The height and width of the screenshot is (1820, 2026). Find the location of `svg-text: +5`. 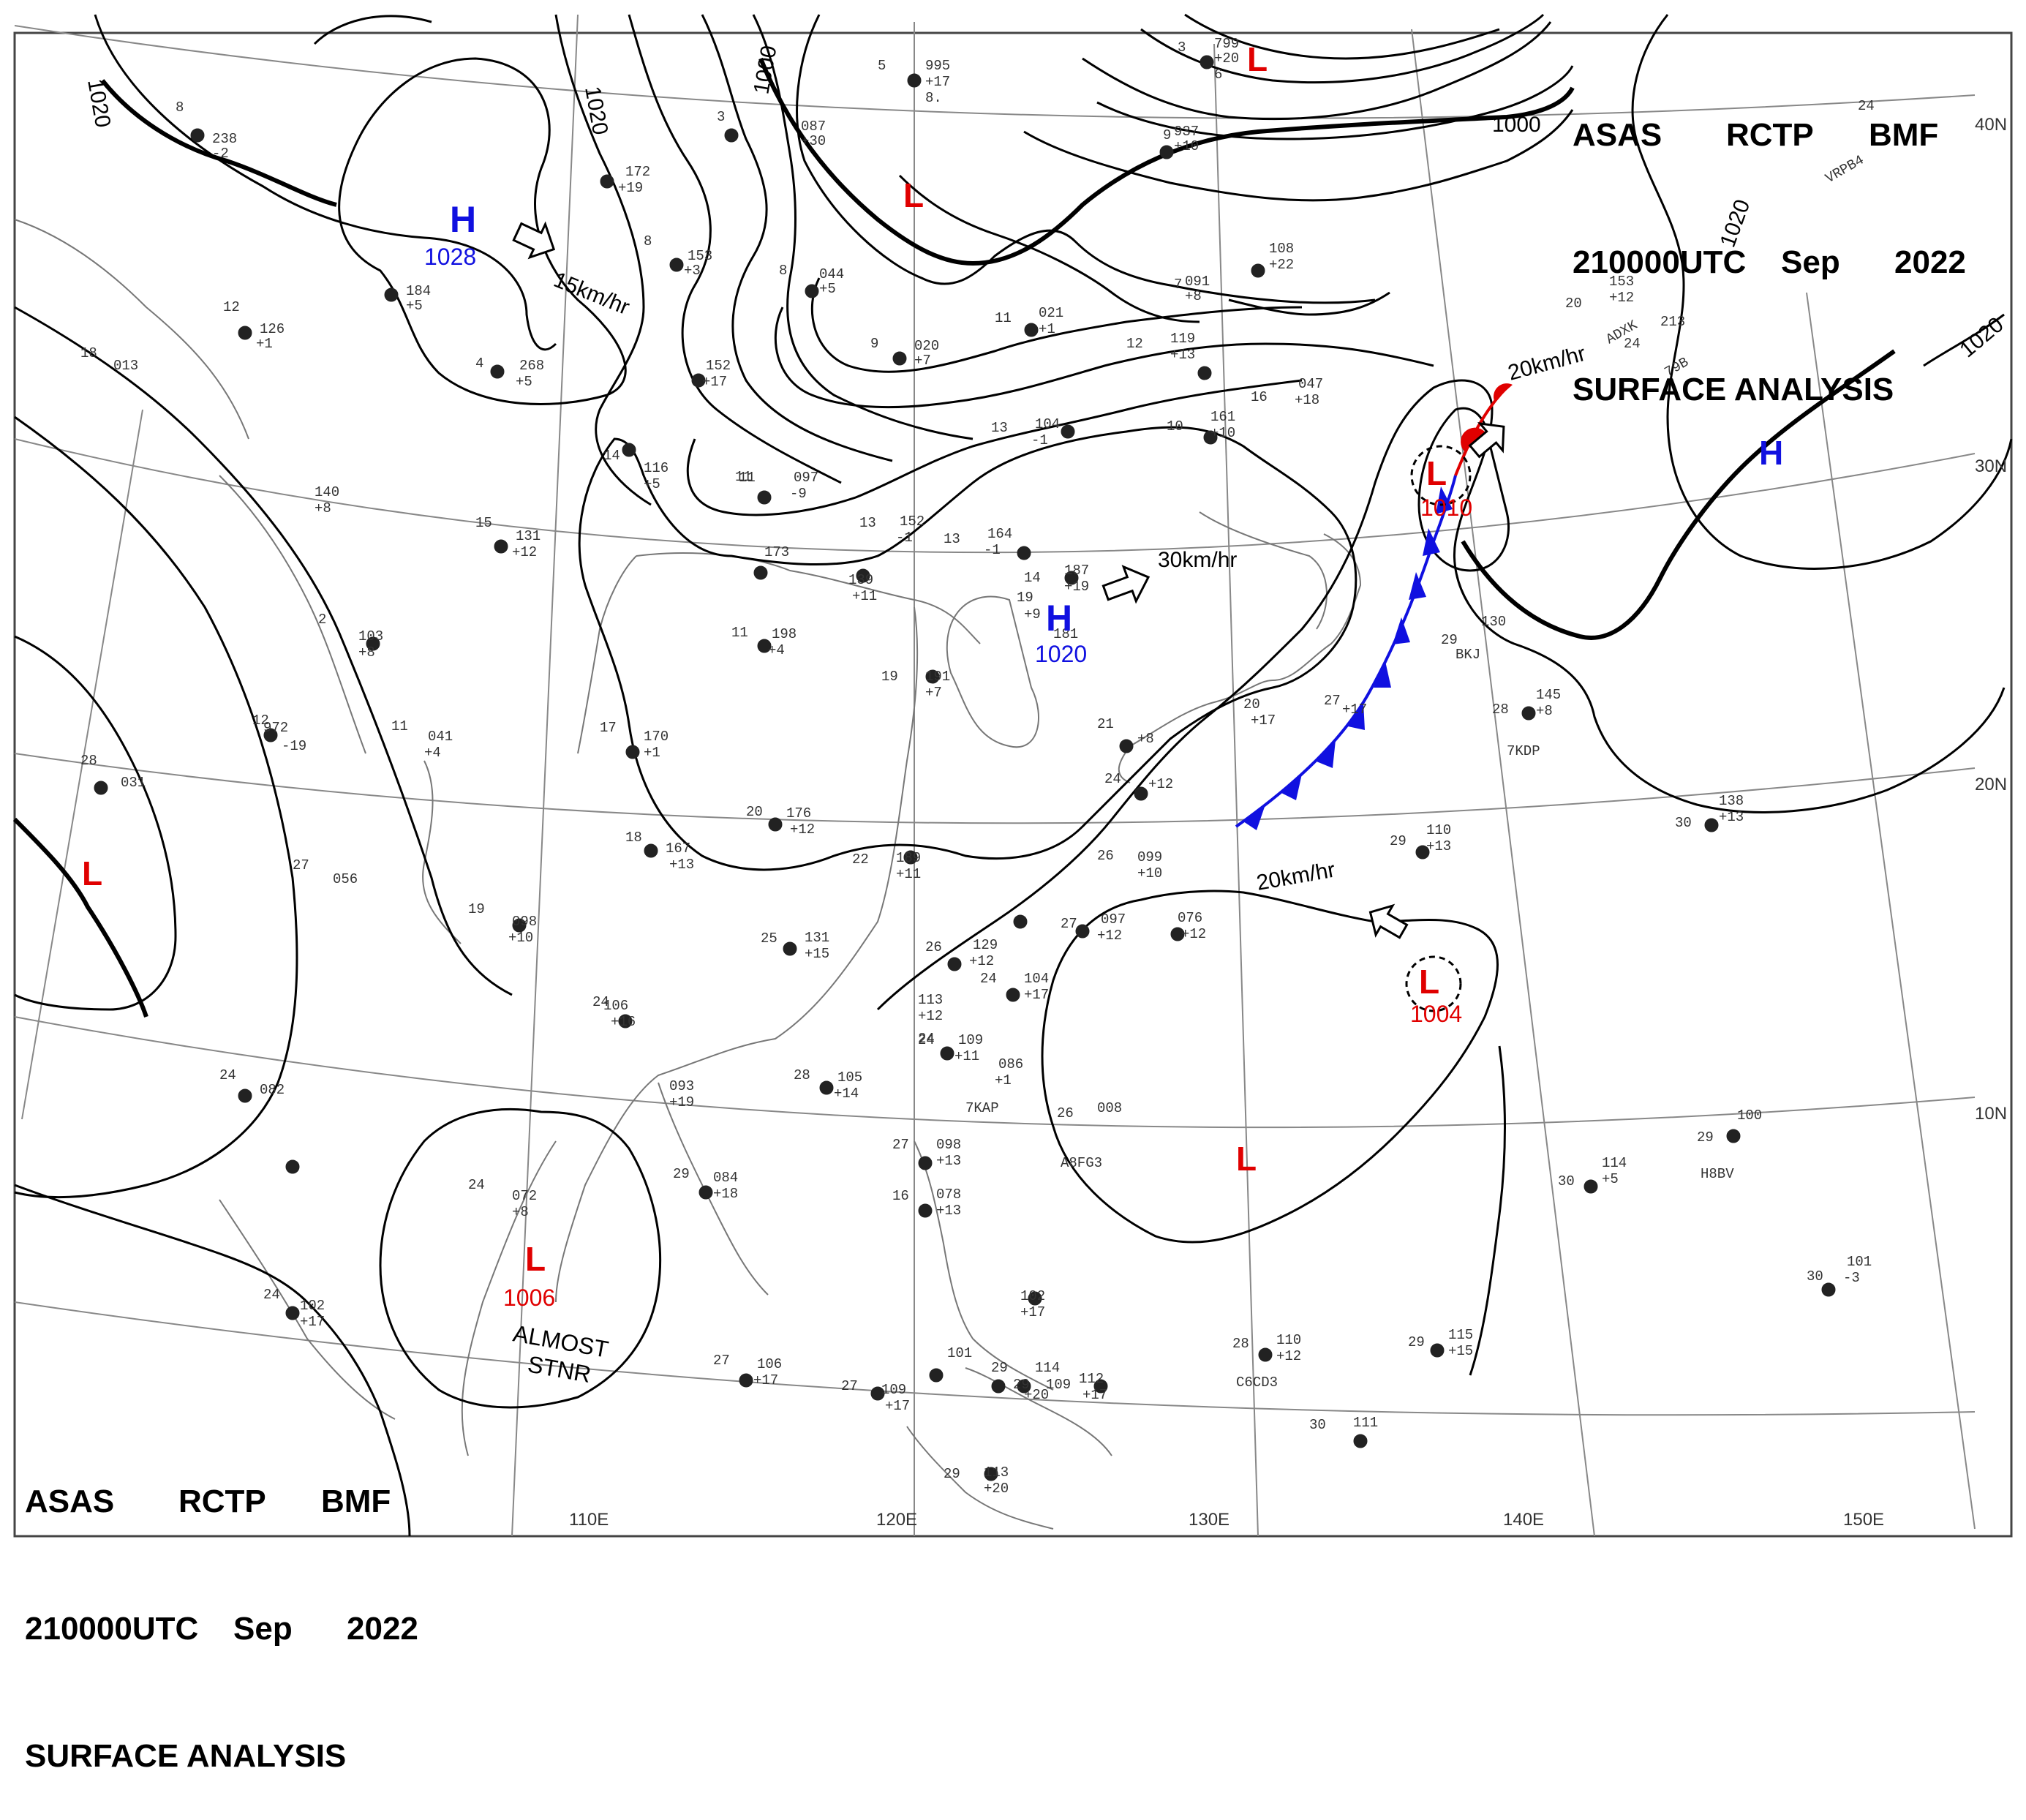

svg-text: +5 is located at coordinates (827, 289).